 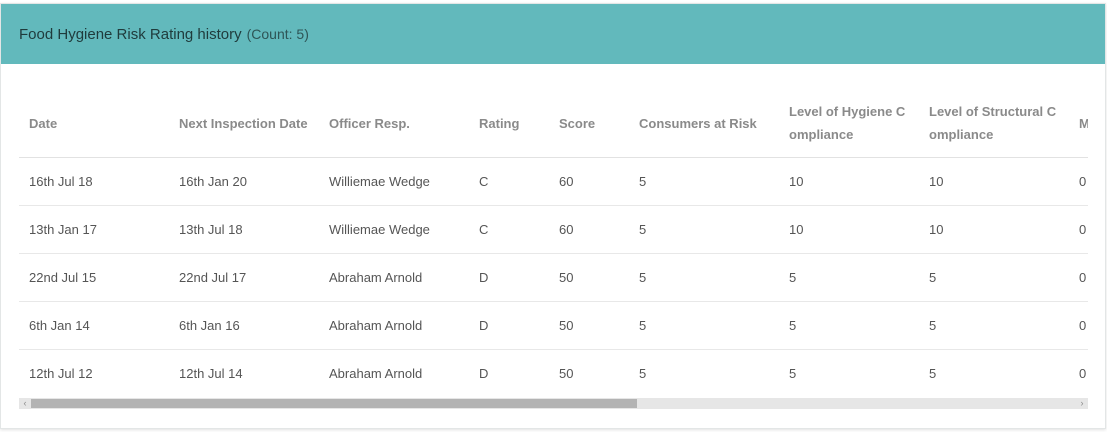 What do you see at coordinates (94, 277) in the screenshot?
I see `table-cell: 22nd Jul 15` at bounding box center [94, 277].